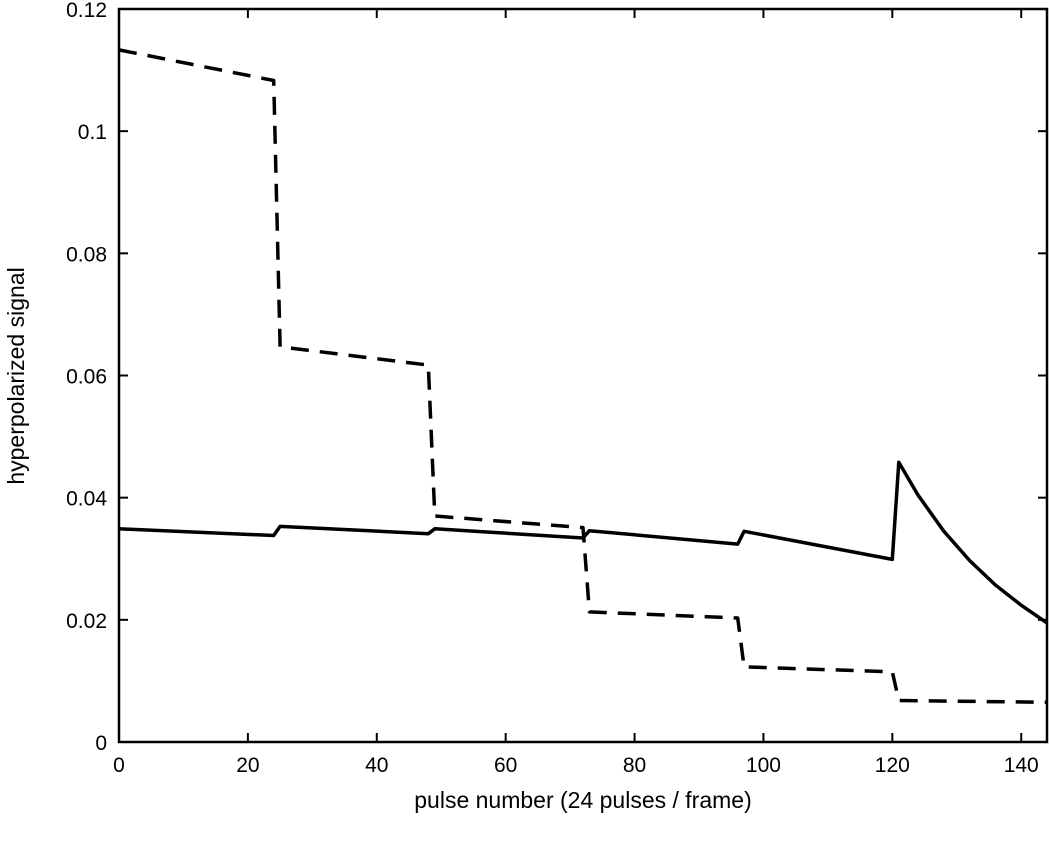  What do you see at coordinates (376, 765) in the screenshot?
I see `x-tick-label: 40` at bounding box center [376, 765].